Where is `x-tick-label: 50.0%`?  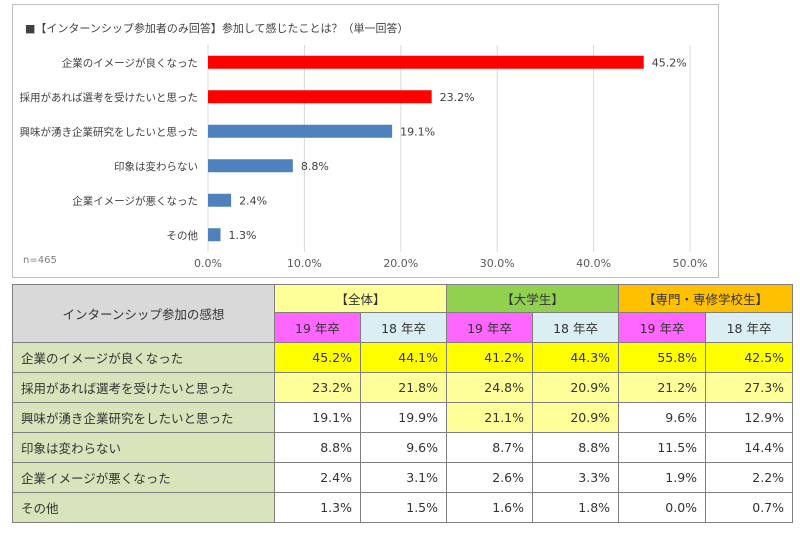 x-tick-label: 50.0% is located at coordinates (690, 263).